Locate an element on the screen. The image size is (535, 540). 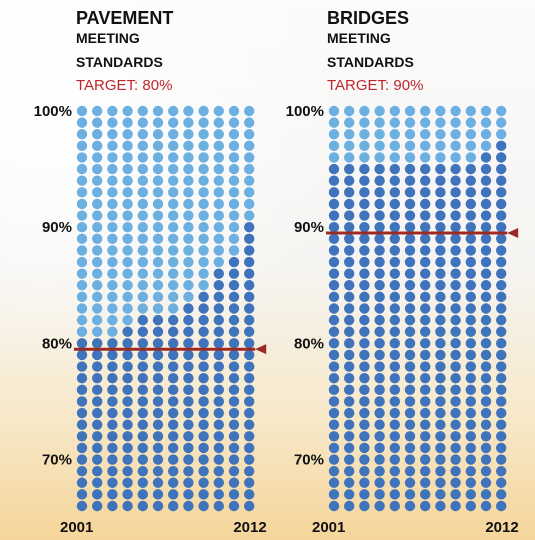
pavement-column-2004 is located at coordinates (127, 308).